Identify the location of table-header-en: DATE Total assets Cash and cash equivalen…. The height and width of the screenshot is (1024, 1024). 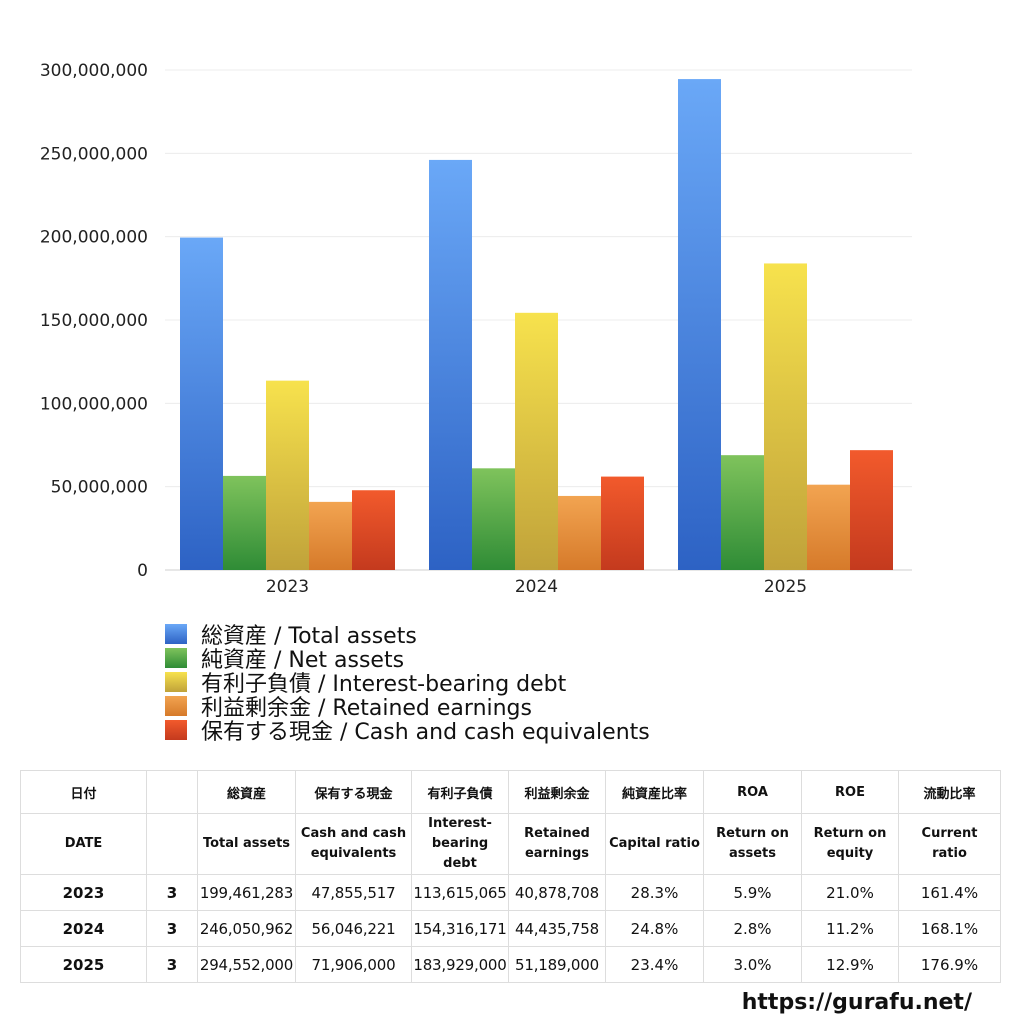
(510, 844).